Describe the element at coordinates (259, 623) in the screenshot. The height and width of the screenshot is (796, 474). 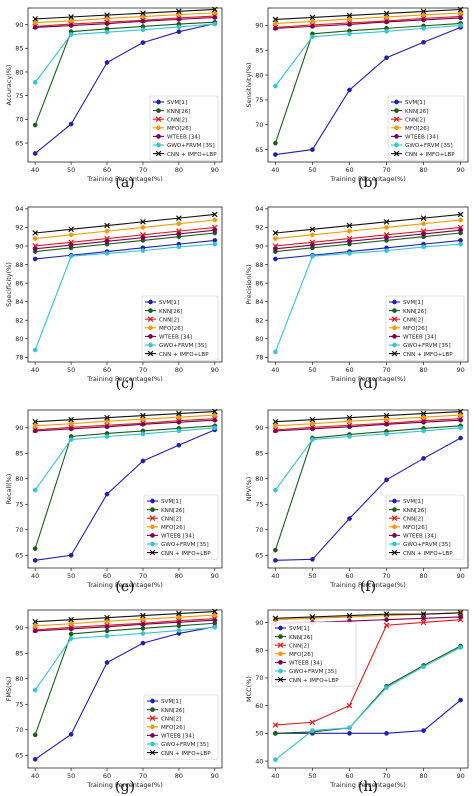
I see `y-tick-label: 90` at that location.